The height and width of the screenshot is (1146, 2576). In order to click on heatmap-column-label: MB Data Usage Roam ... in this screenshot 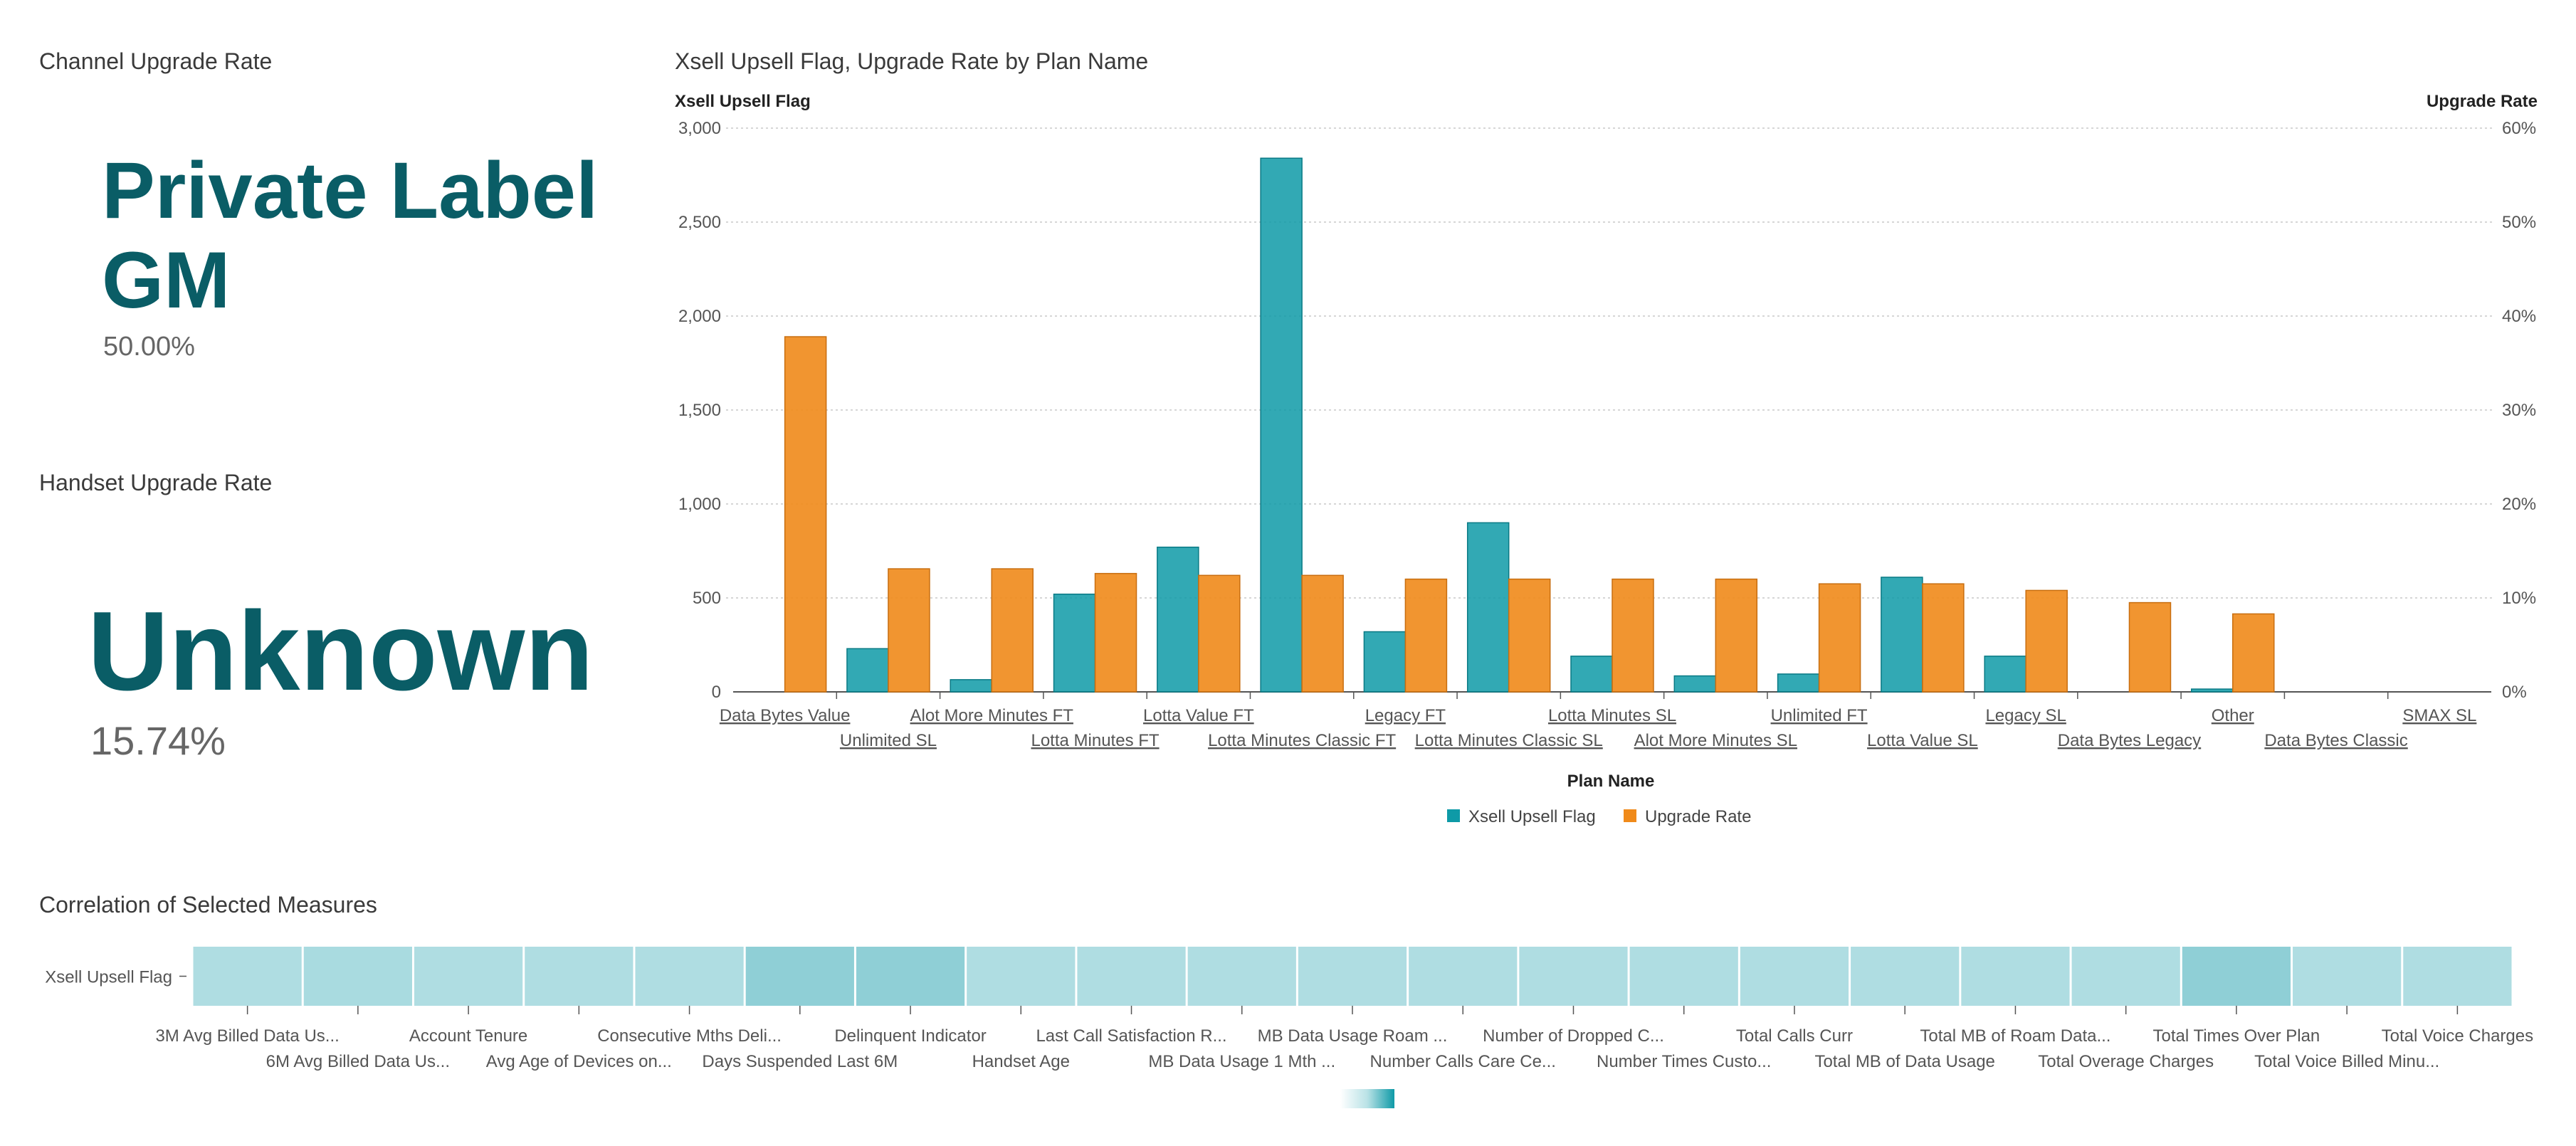, I will do `click(1353, 1036)`.